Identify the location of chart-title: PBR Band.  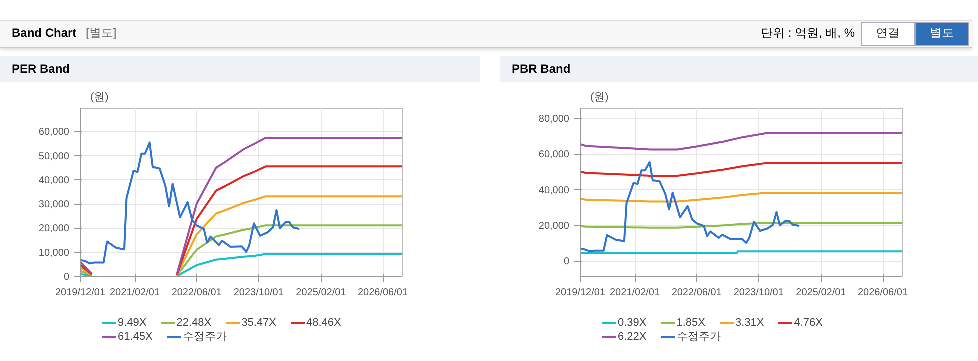
(739, 69).